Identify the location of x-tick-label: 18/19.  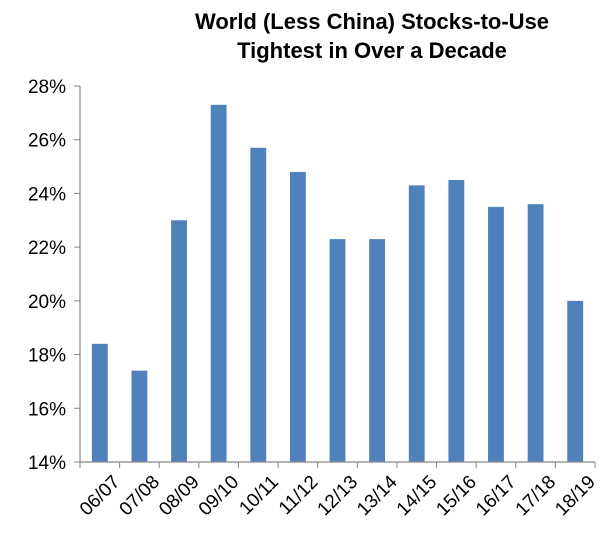
(575, 496).